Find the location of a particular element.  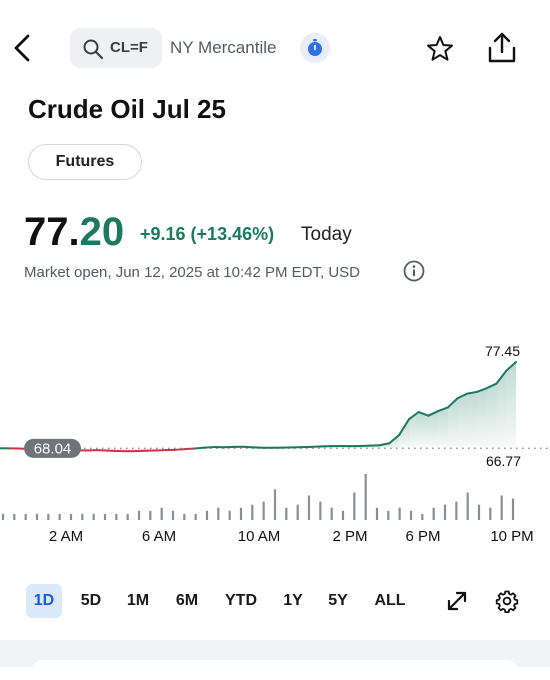

clock-icon is located at coordinates (315, 48).